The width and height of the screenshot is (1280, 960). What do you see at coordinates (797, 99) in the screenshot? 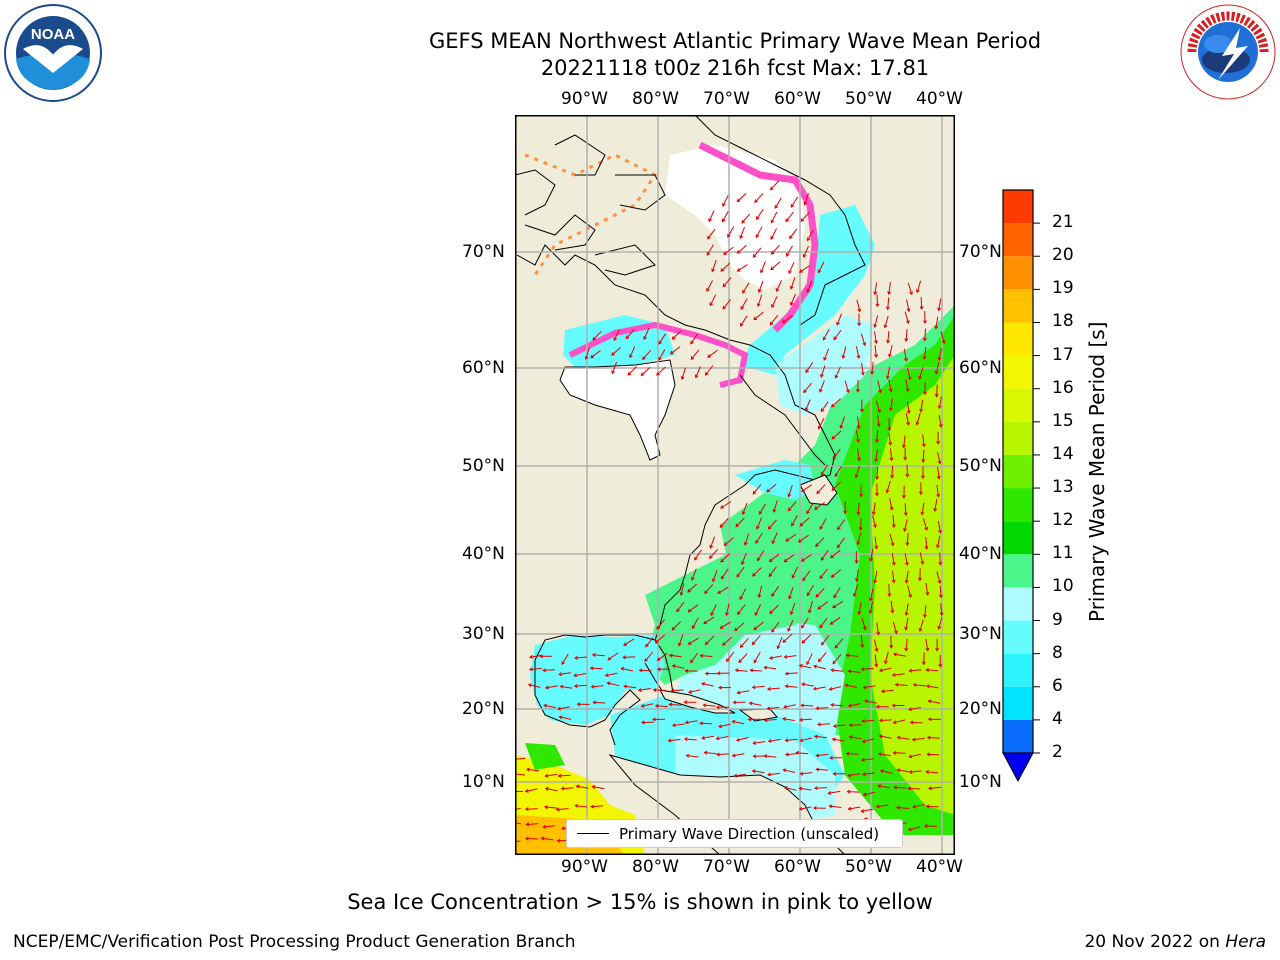
I see `lon-label-top-60w: 60°W` at bounding box center [797, 99].